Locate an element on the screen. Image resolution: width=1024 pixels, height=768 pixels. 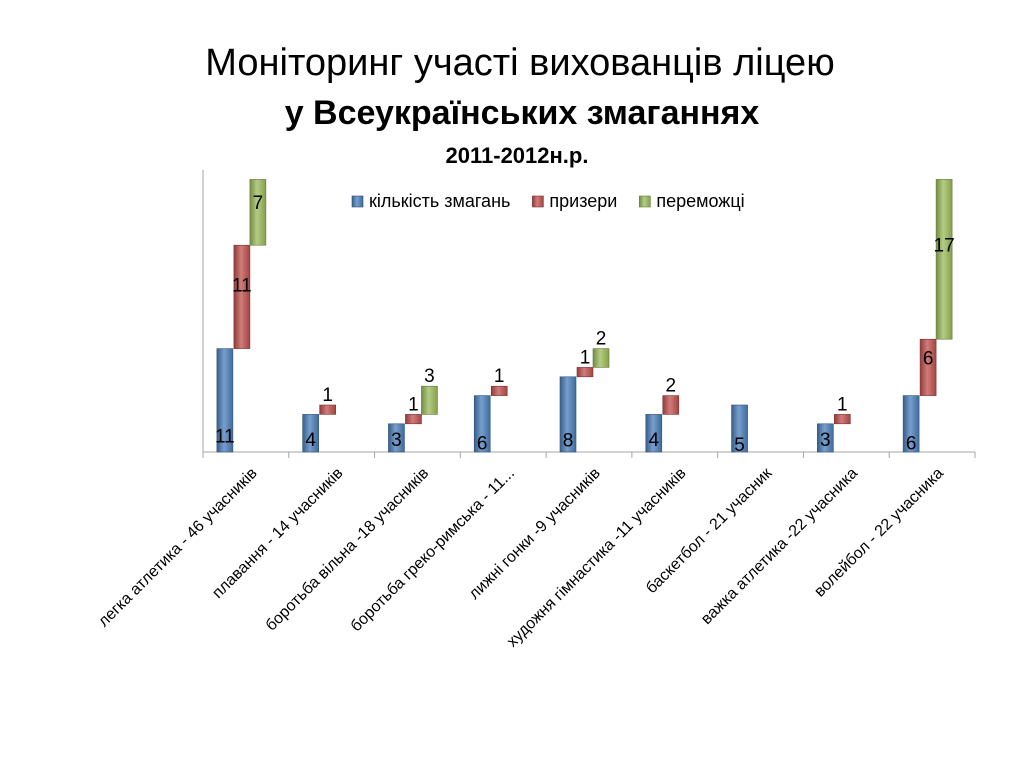
chart-year: 2011-2012н.р. is located at coordinates (517, 155).